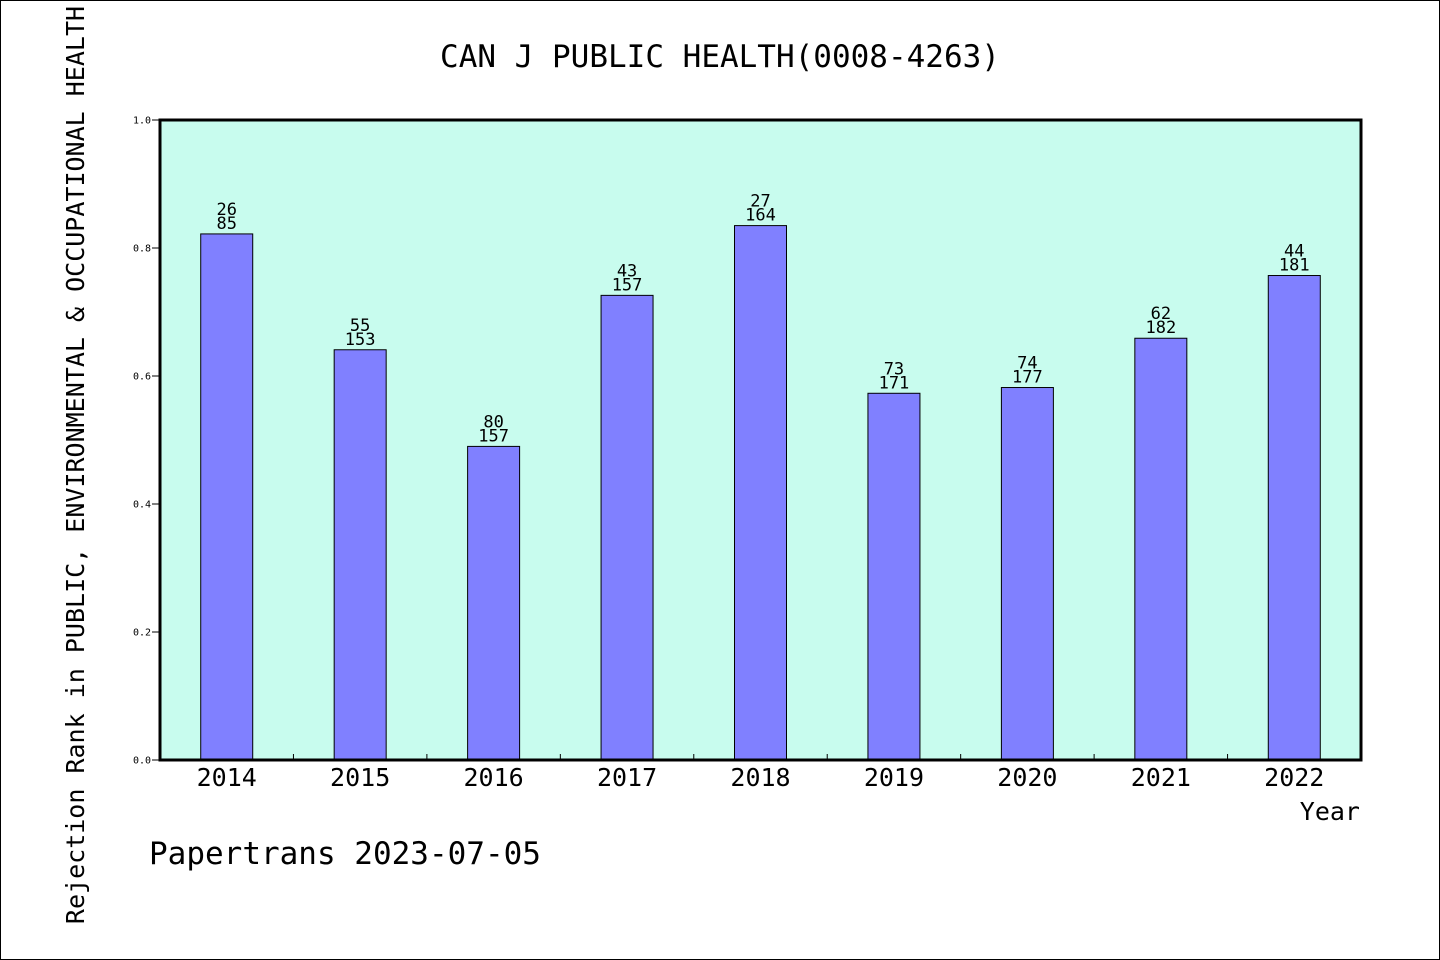  What do you see at coordinates (1294, 266) in the screenshot?
I see `bar-label-bottom-2022: 181` at bounding box center [1294, 266].